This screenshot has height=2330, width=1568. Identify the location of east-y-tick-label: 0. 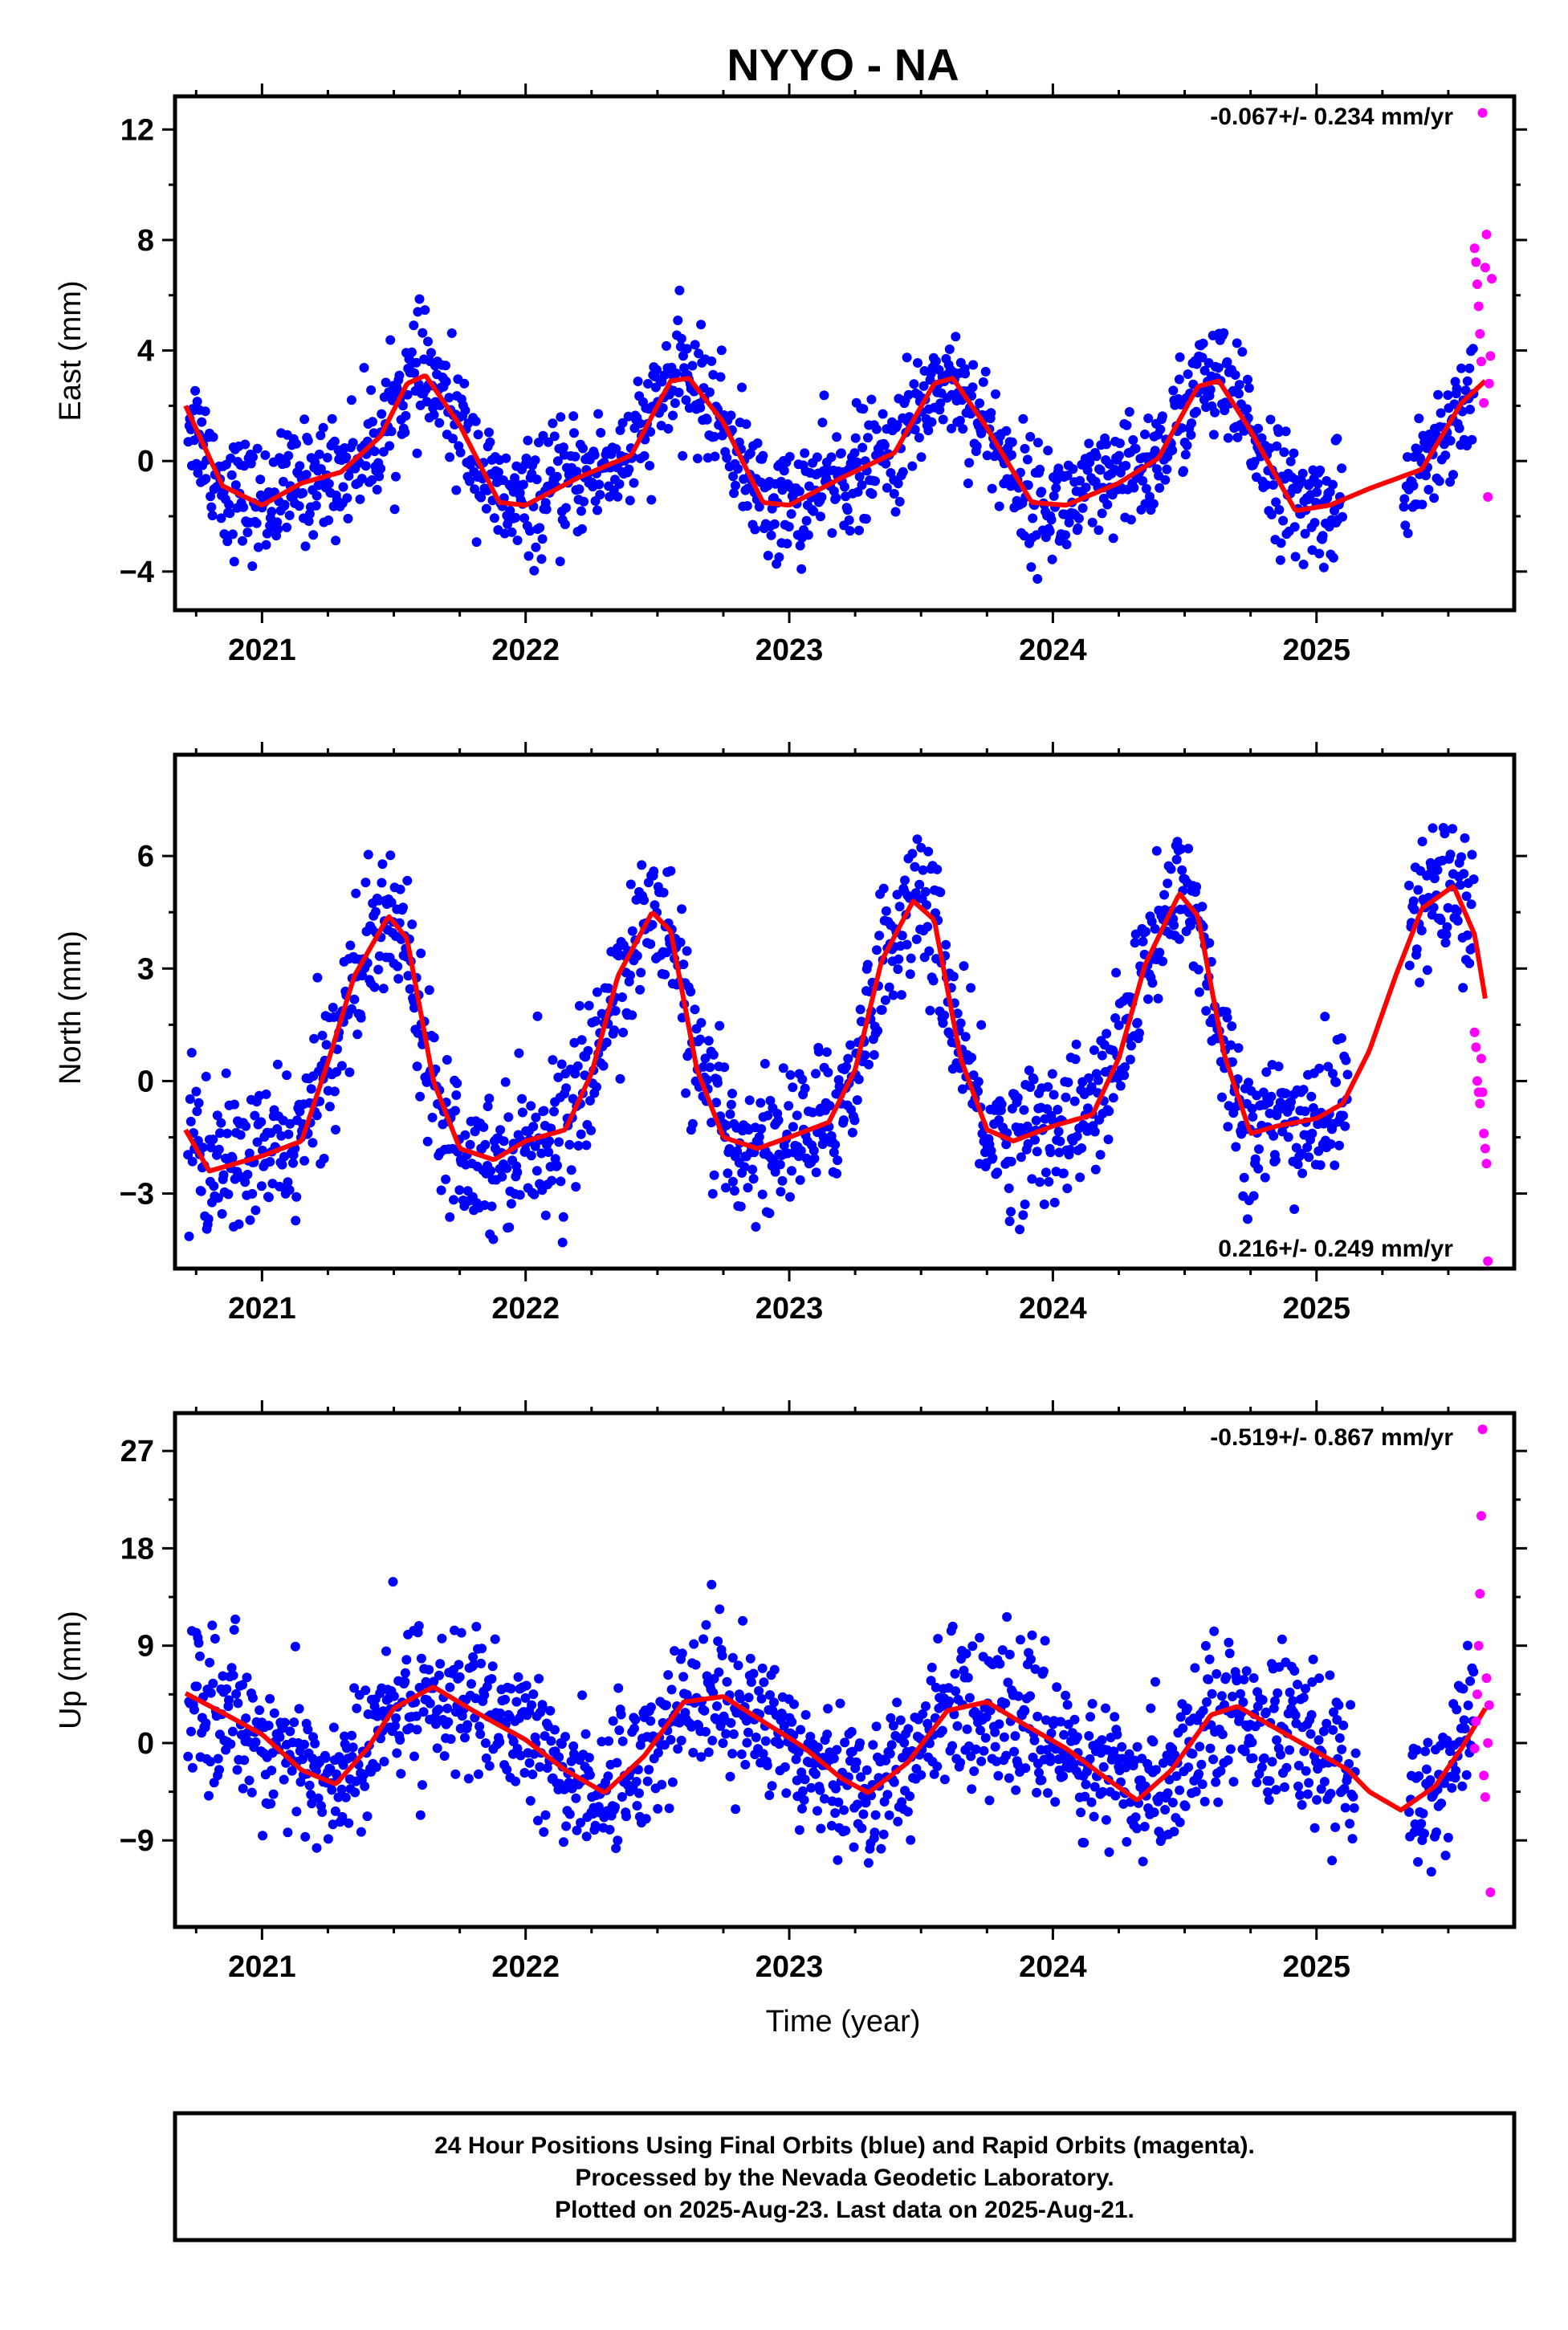
(145, 462).